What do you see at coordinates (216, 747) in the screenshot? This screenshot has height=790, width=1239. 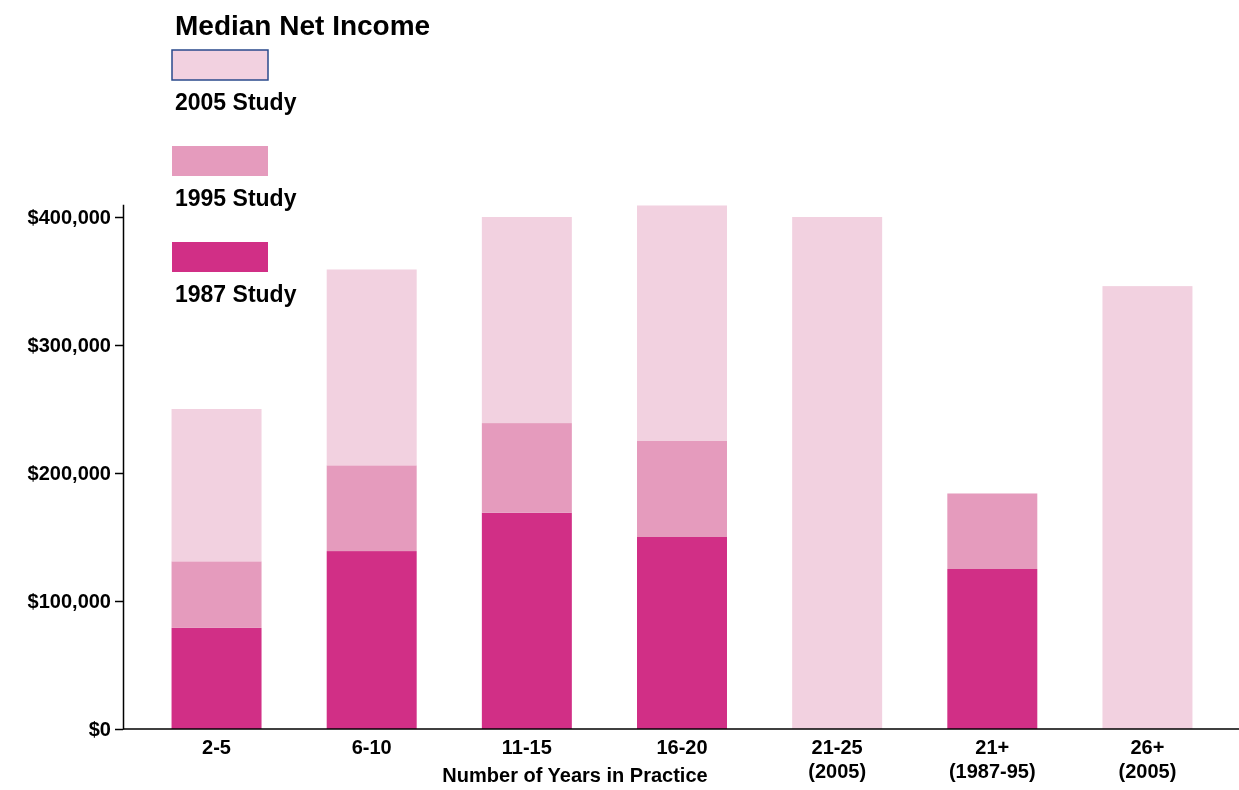 I see `x-tick-label: 2-5` at bounding box center [216, 747].